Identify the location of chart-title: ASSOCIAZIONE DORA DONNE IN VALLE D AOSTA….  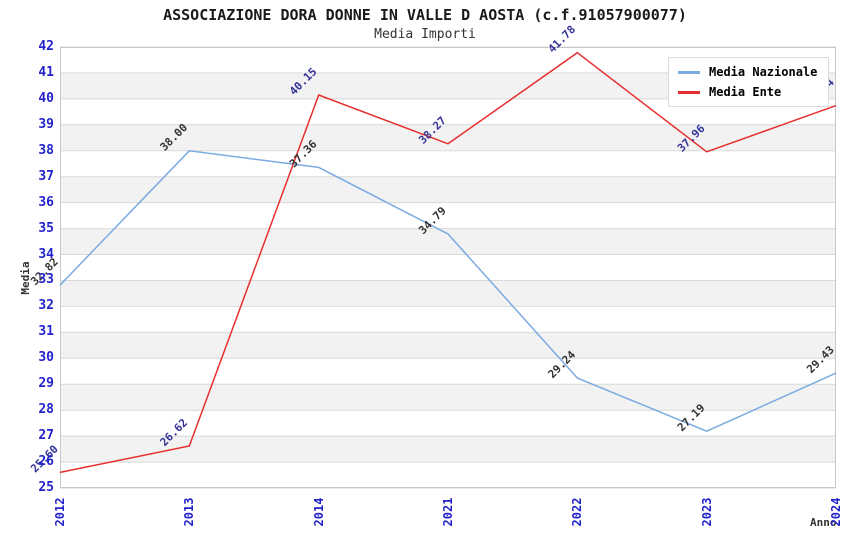
(425, 15).